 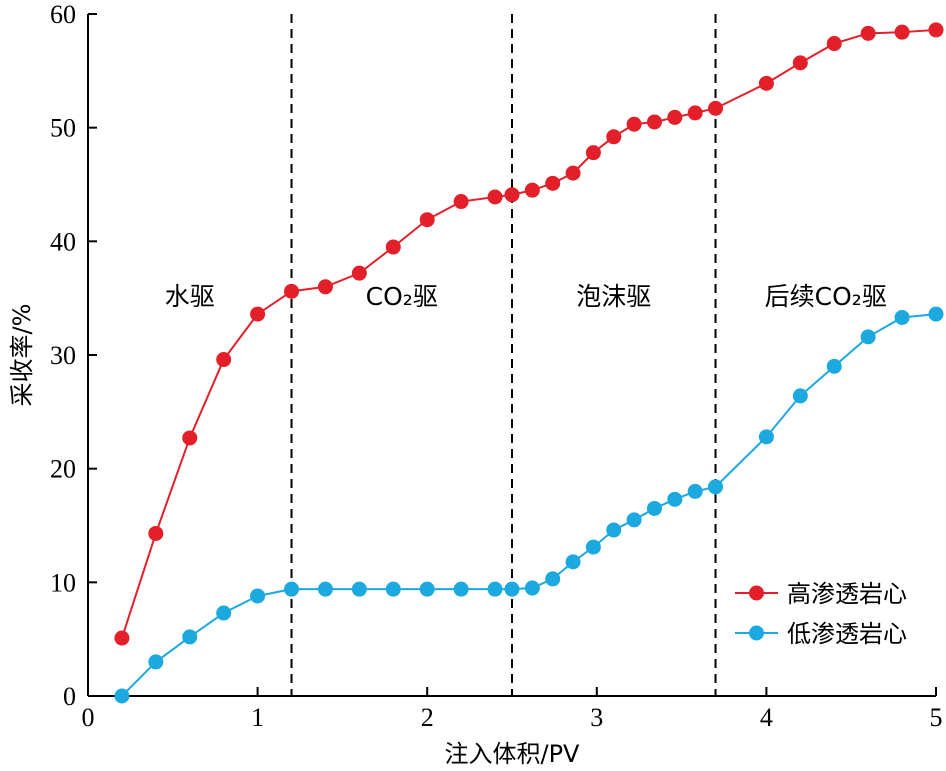 I want to click on x-tick-label: 4, so click(x=766, y=717).